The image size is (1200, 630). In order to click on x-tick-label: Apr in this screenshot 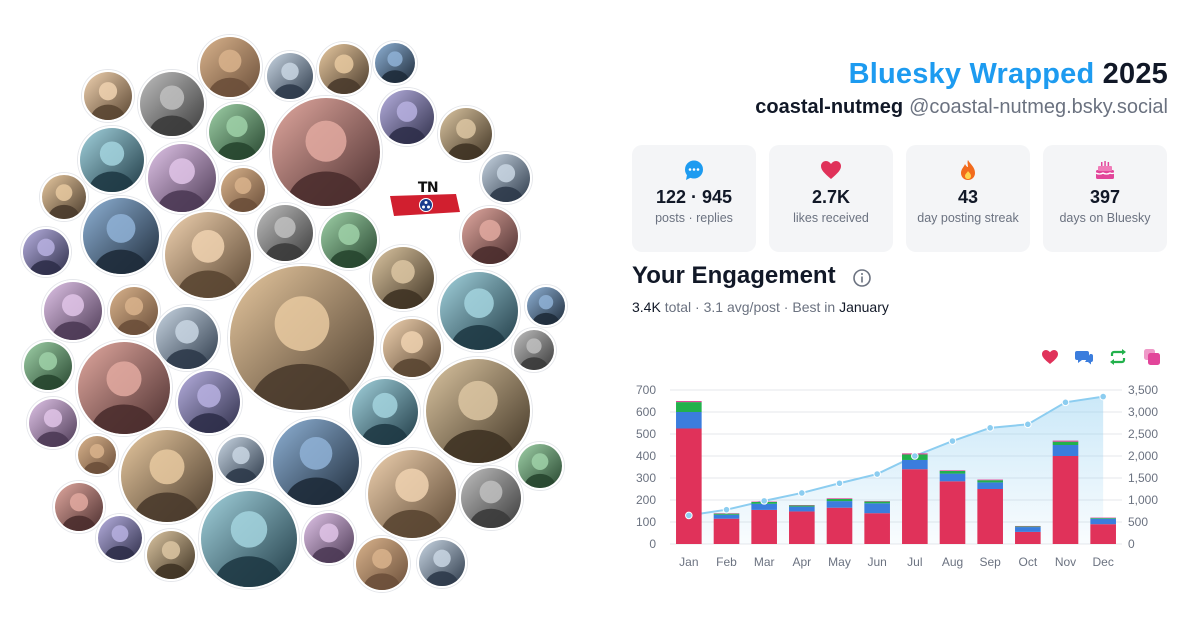, I will do `click(801, 562)`.